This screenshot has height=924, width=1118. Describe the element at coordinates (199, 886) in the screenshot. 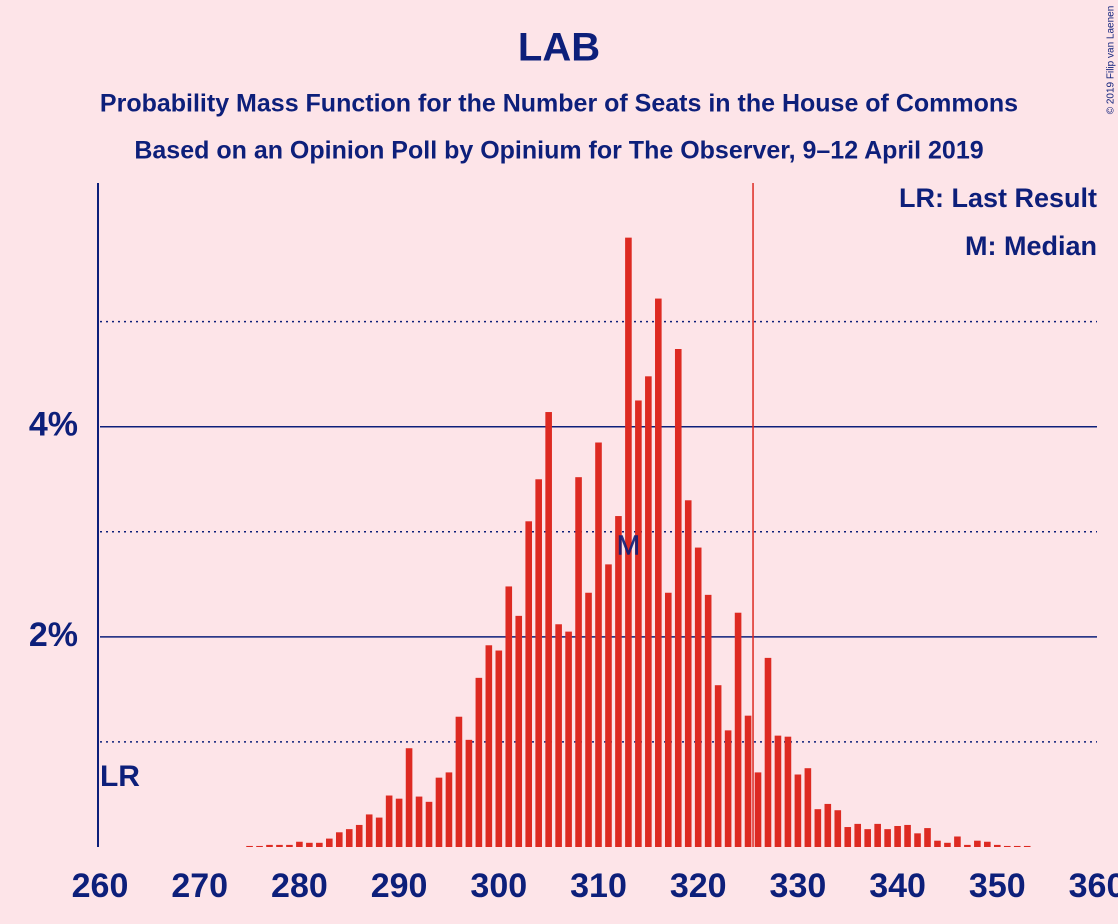

I see `x-tick-label: 270` at that location.